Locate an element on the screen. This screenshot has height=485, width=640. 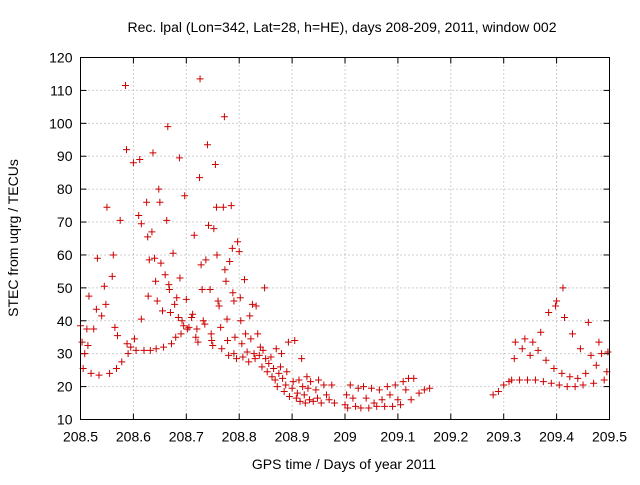
y-tick-label: 10 is located at coordinates (65, 420).